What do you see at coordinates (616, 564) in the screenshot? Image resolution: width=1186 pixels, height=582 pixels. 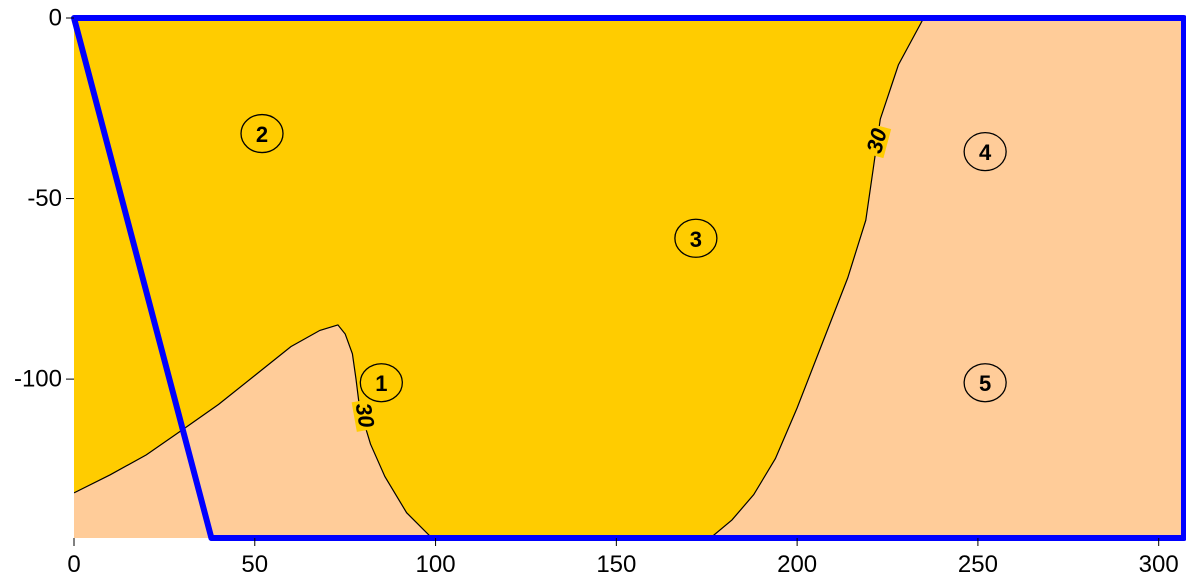 I see `x-tick-label: 150` at bounding box center [616, 564].